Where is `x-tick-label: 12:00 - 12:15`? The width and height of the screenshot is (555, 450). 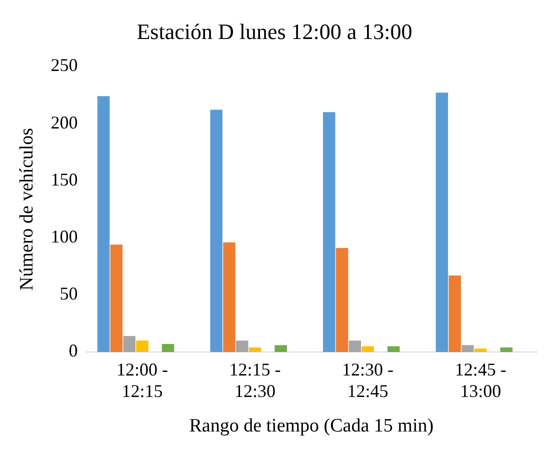 x-tick-label: 12:00 - 12:15 is located at coordinates (142, 381).